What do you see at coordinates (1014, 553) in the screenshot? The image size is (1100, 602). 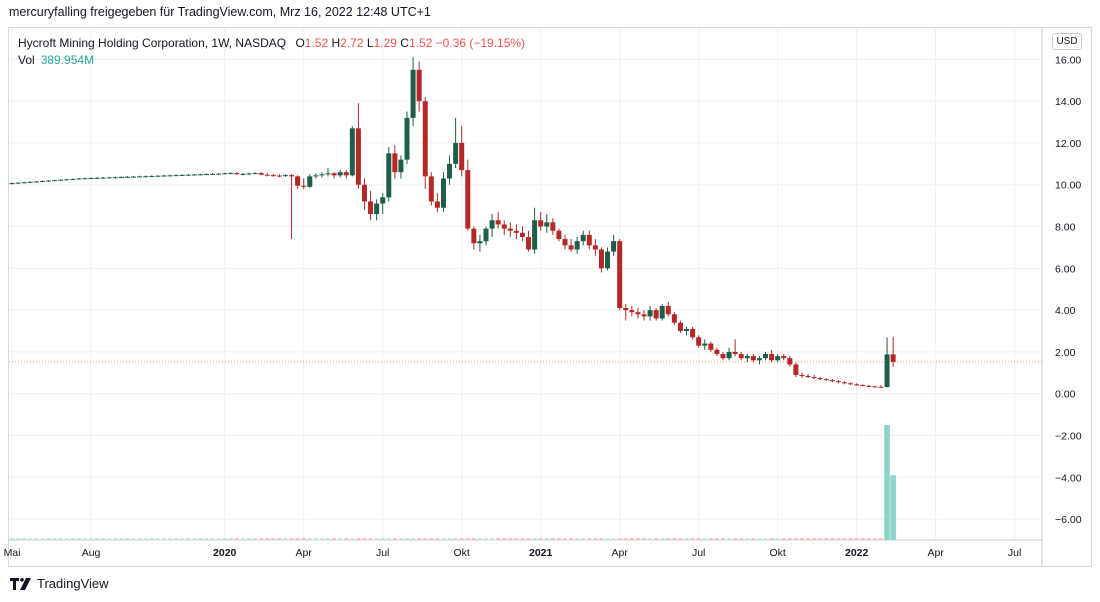 I see `x-tick-label: Jul` at bounding box center [1014, 553].